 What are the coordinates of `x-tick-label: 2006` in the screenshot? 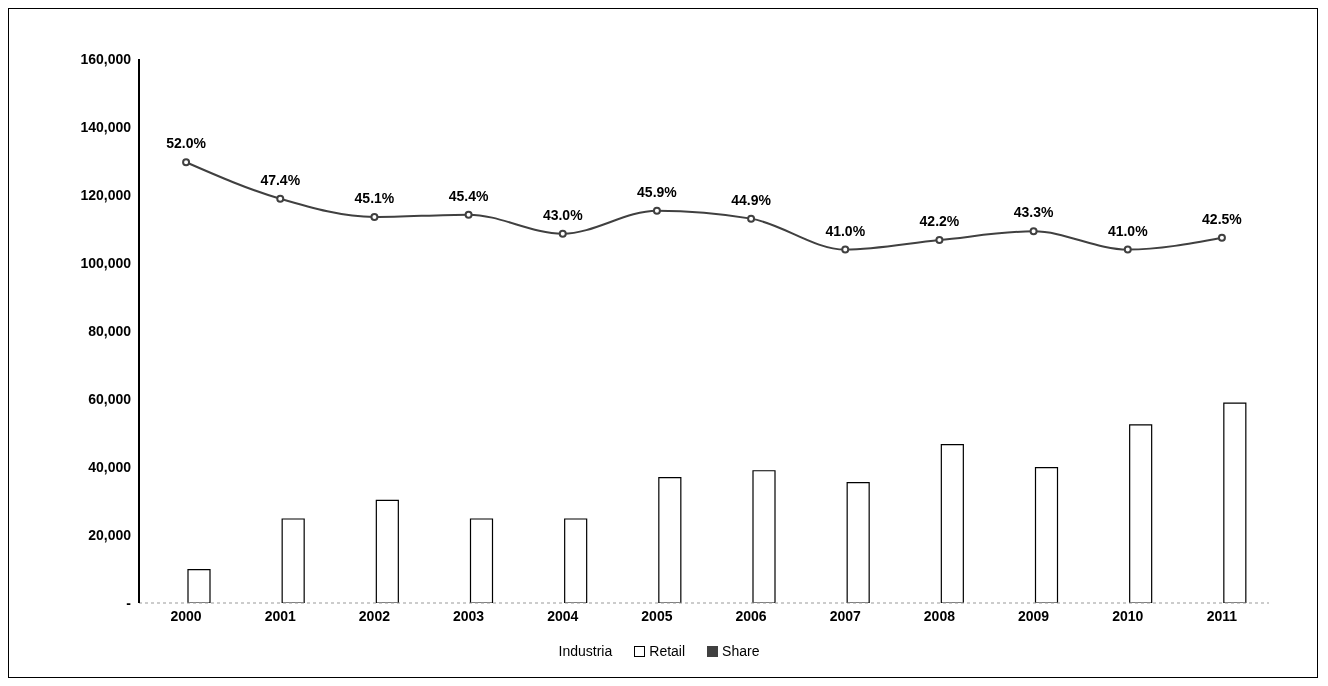 It's located at (751, 615).